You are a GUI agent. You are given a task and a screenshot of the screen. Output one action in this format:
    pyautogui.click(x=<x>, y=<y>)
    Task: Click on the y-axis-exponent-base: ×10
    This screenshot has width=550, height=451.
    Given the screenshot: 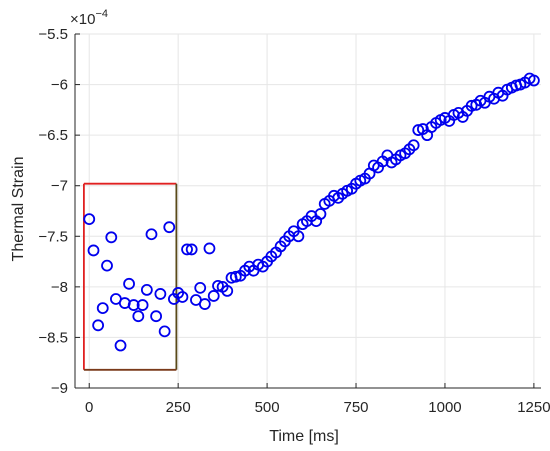 What is the action you would take?
    pyautogui.click(x=82, y=19)
    